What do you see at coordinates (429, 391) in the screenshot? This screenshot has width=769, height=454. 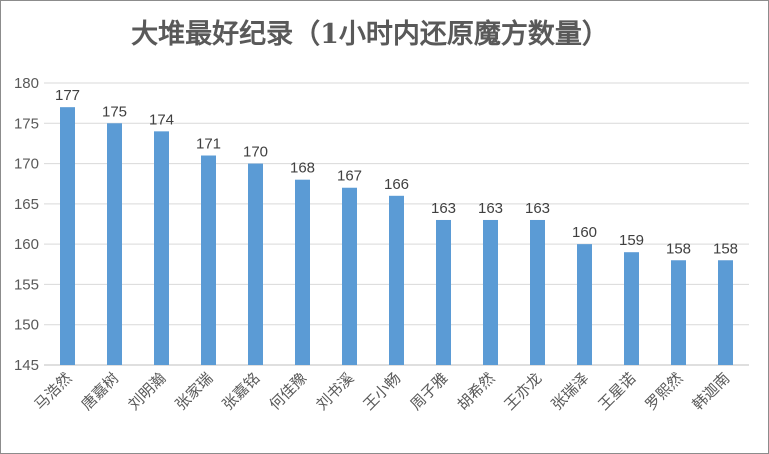 I see `category-label: 周子雅` at bounding box center [429, 391].